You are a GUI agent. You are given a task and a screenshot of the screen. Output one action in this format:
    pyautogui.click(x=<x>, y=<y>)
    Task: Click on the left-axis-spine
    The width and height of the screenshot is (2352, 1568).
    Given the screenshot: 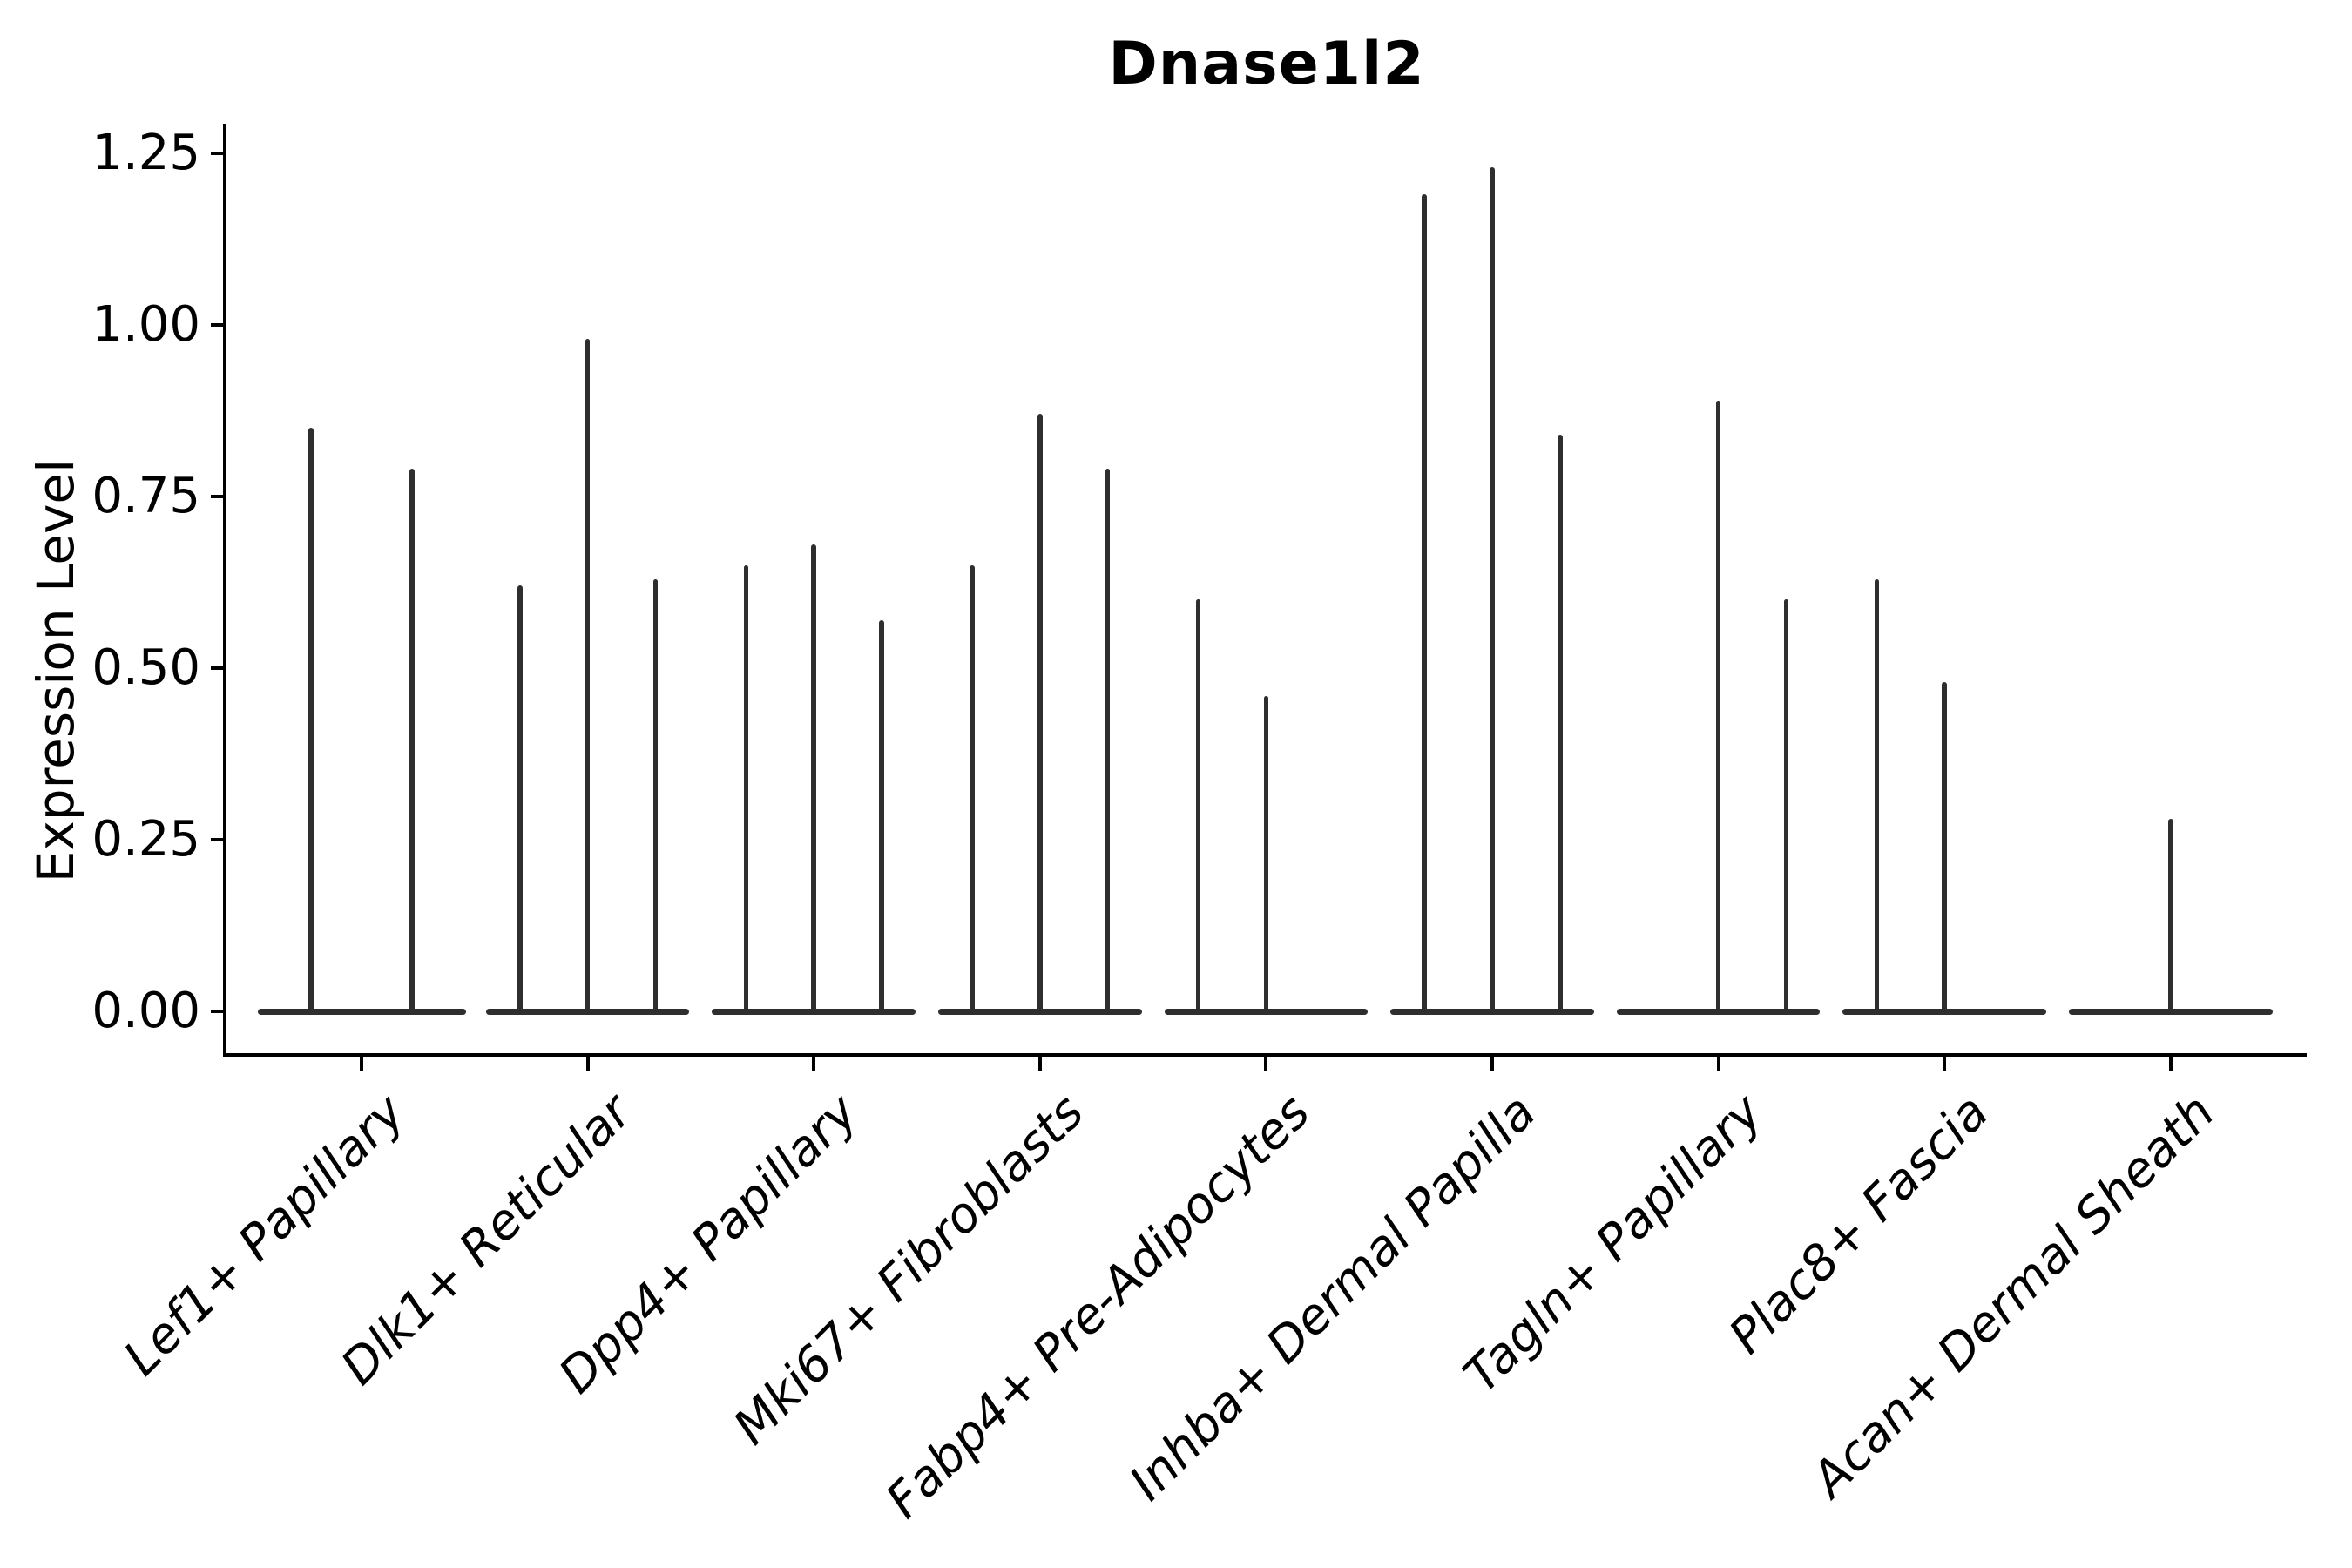 What is the action you would take?
    pyautogui.click(x=225, y=590)
    